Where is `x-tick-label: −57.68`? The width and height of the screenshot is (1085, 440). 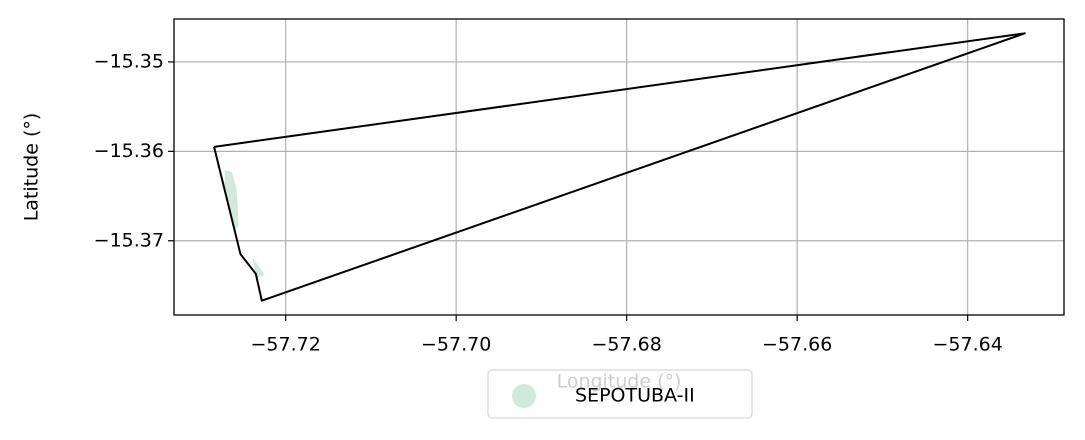
x-tick-label: −57.68 is located at coordinates (627, 345).